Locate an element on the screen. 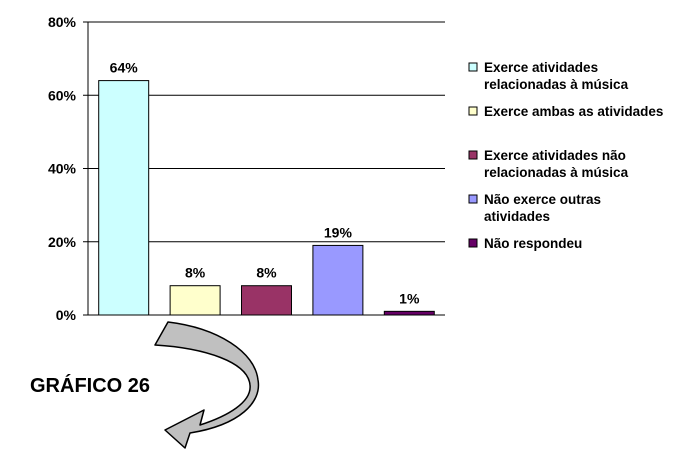 The height and width of the screenshot is (449, 688). y-tick-label: 0% is located at coordinates (66, 315).